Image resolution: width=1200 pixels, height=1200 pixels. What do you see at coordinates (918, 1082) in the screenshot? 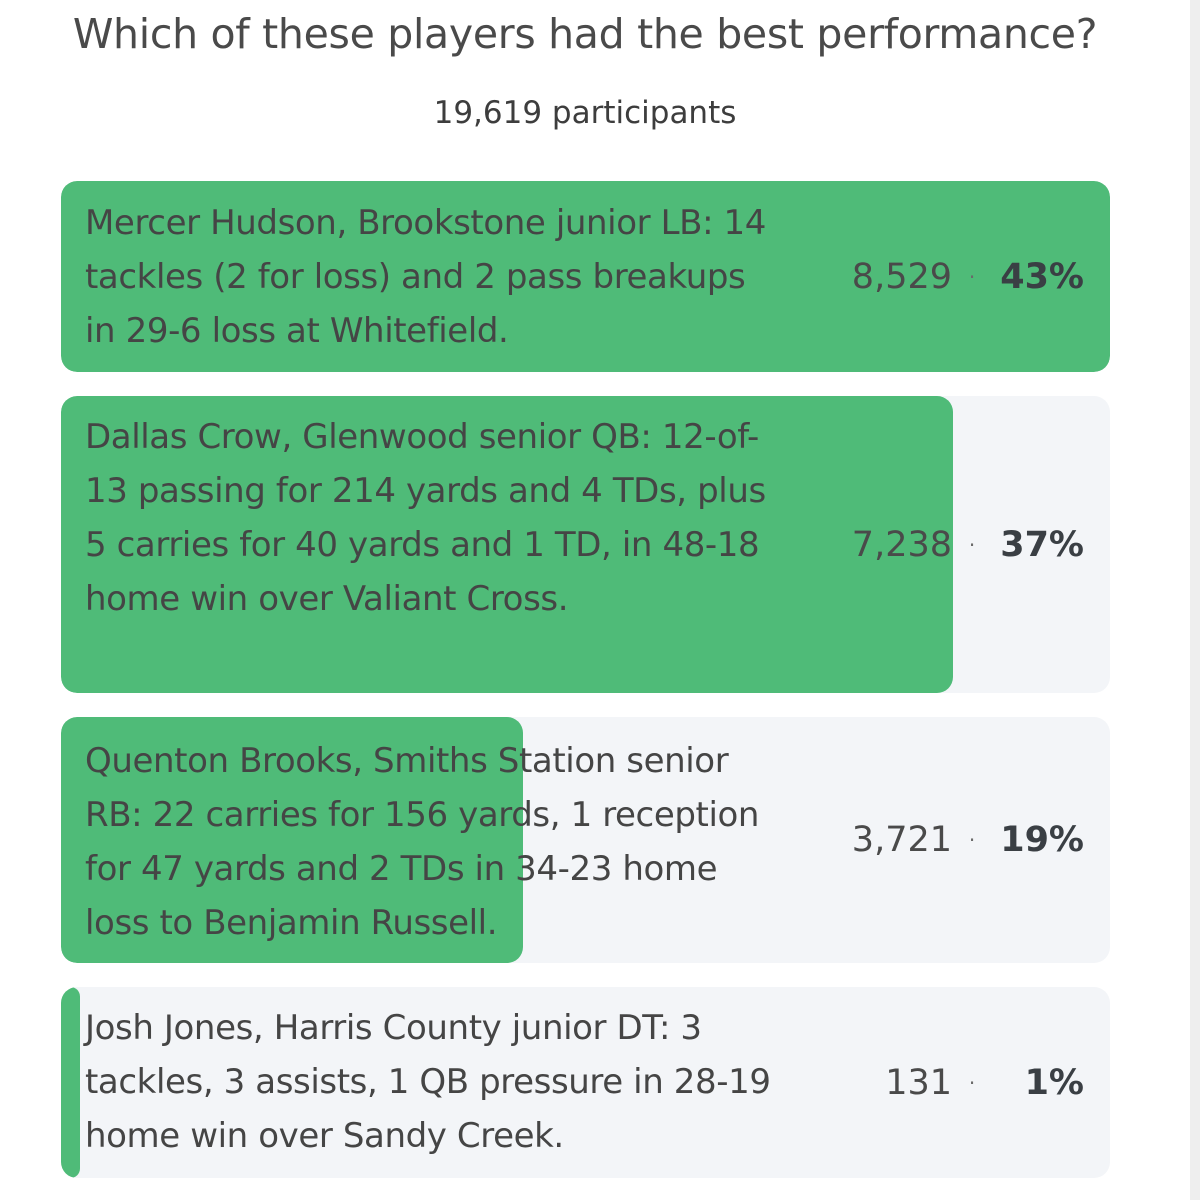
I see `vote-count: 131` at bounding box center [918, 1082].